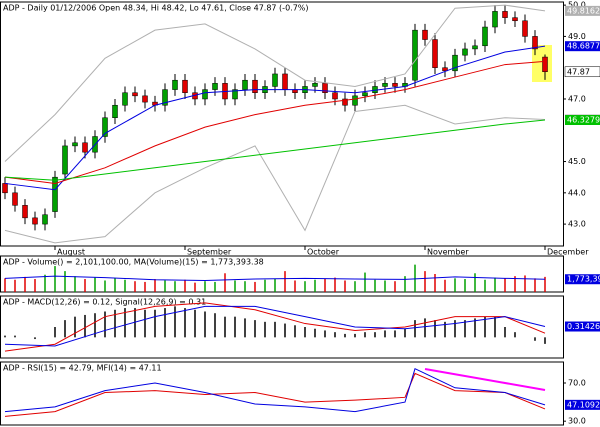 This screenshot has width=600, height=427. I want to click on y-tick-label: 44.0, so click(577, 192).